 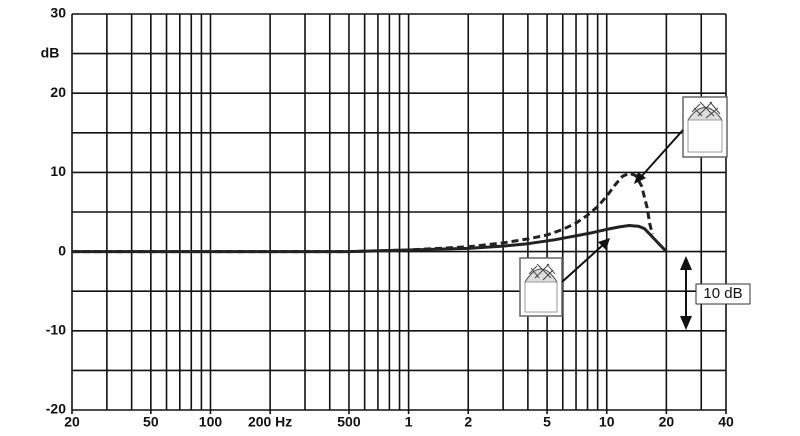 I want to click on mic-icon-top, so click(x=705, y=127).